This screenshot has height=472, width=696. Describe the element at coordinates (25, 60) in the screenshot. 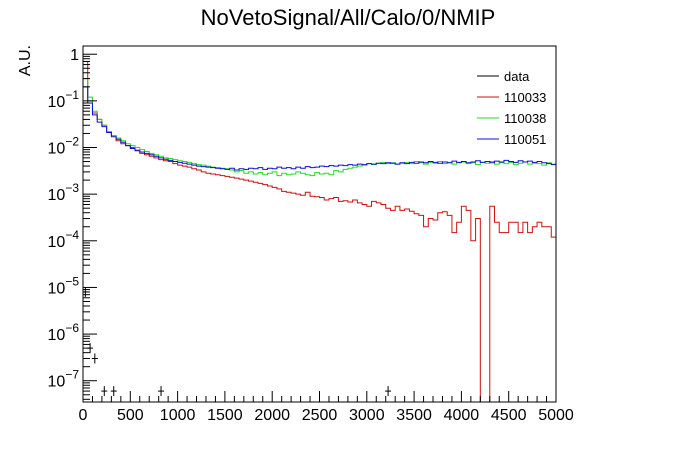

I see `y-axis-label: A.U.` at that location.